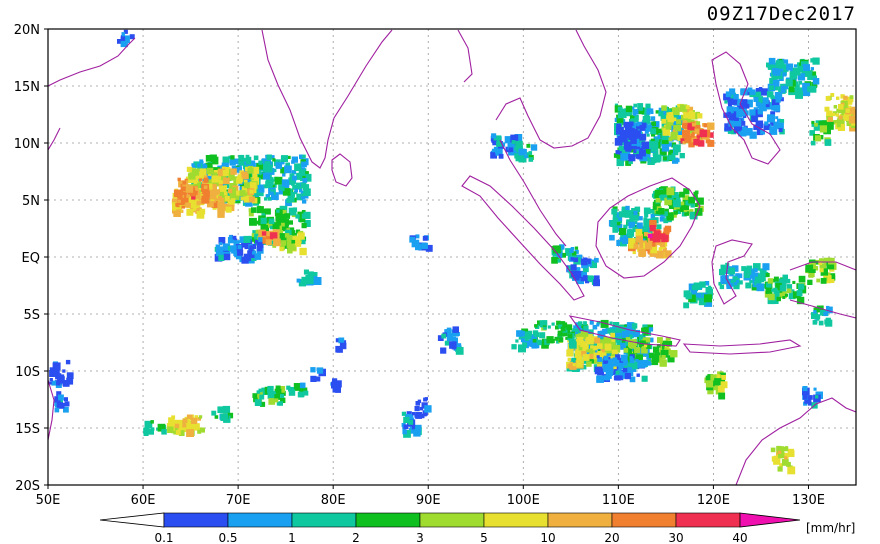  Describe the element at coordinates (238, 500) in the screenshot. I see `lon-tick-label: 70E` at that location.